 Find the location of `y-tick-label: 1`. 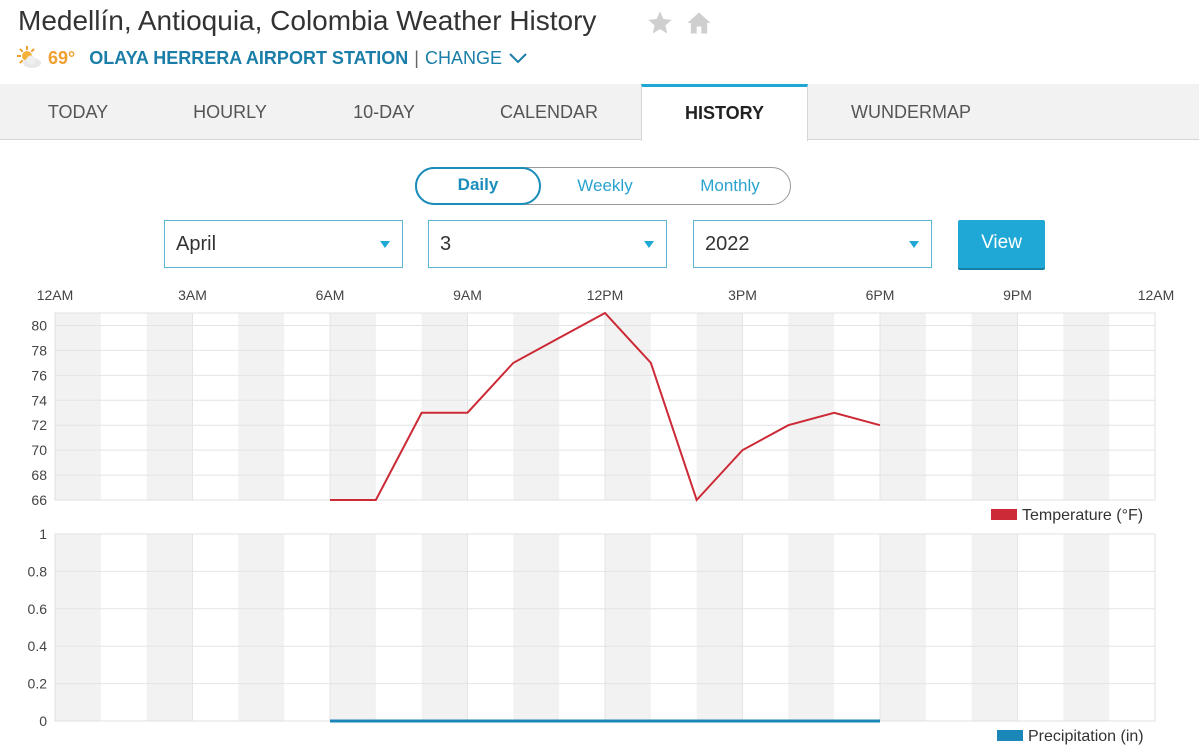

y-tick-label: 1 is located at coordinates (43, 534).